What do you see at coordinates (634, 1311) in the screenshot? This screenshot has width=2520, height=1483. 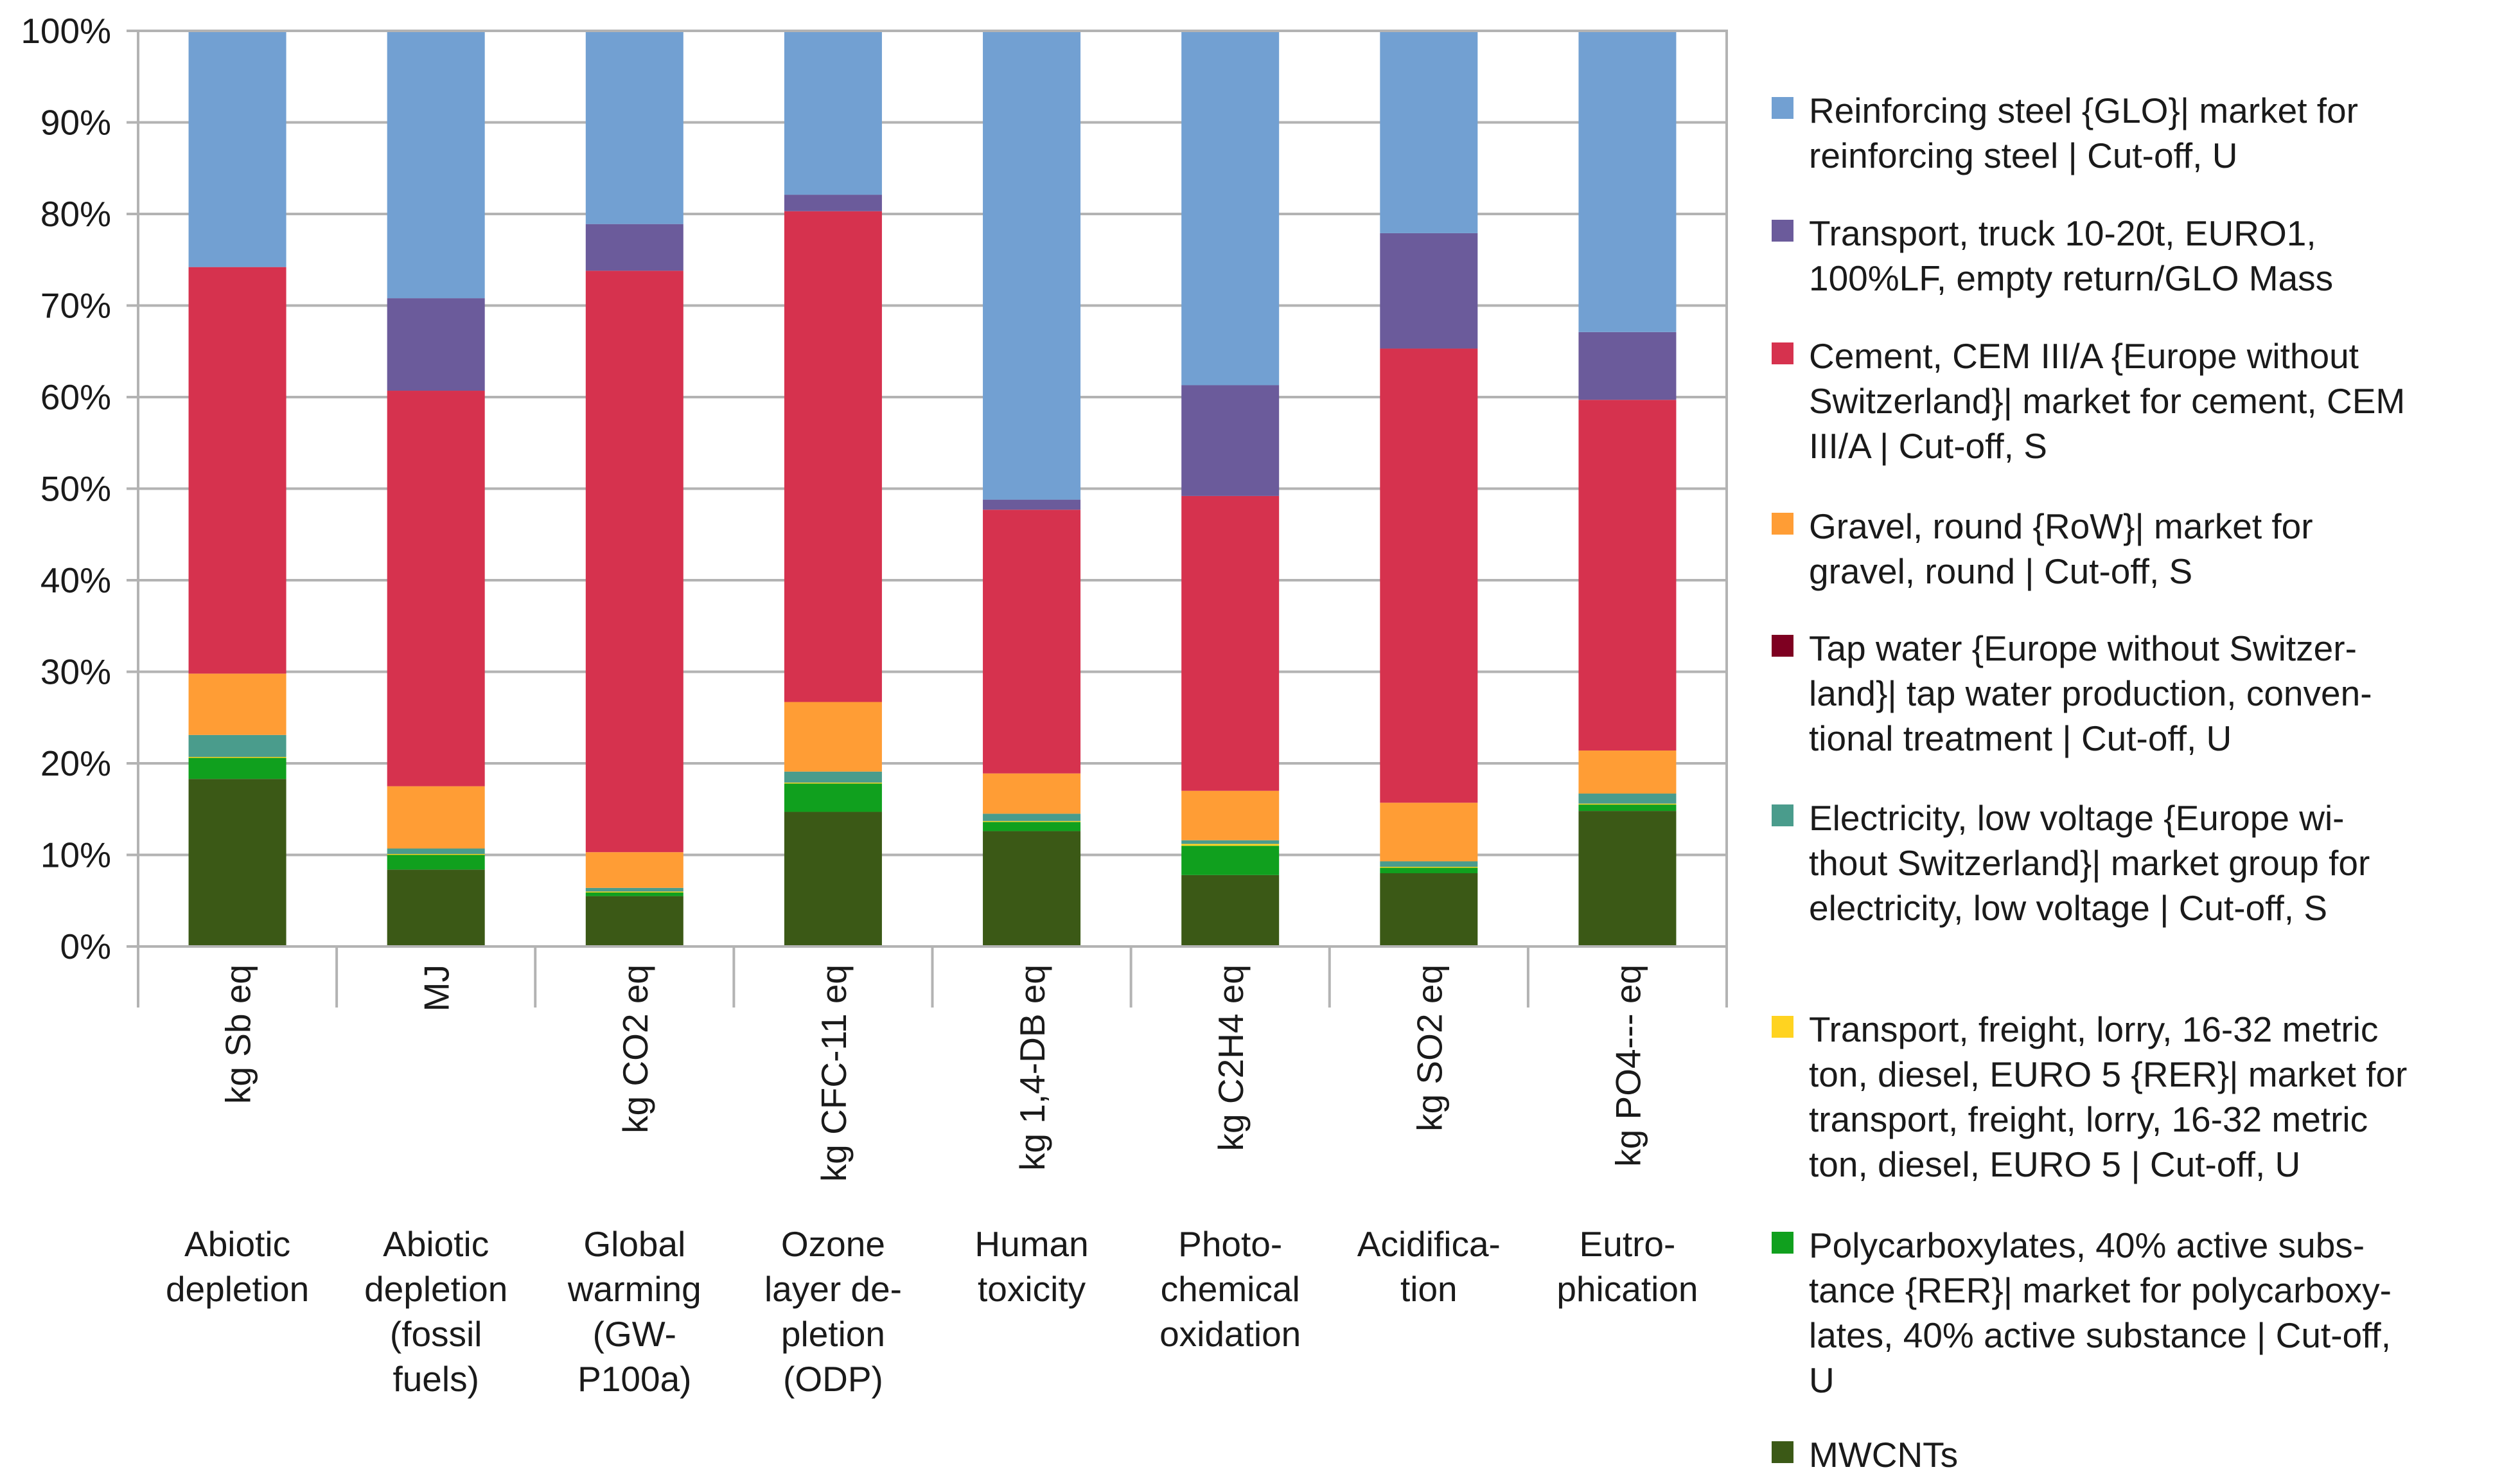 I see `x-category-name: Global warming (GW-P100a)` at bounding box center [634, 1311].